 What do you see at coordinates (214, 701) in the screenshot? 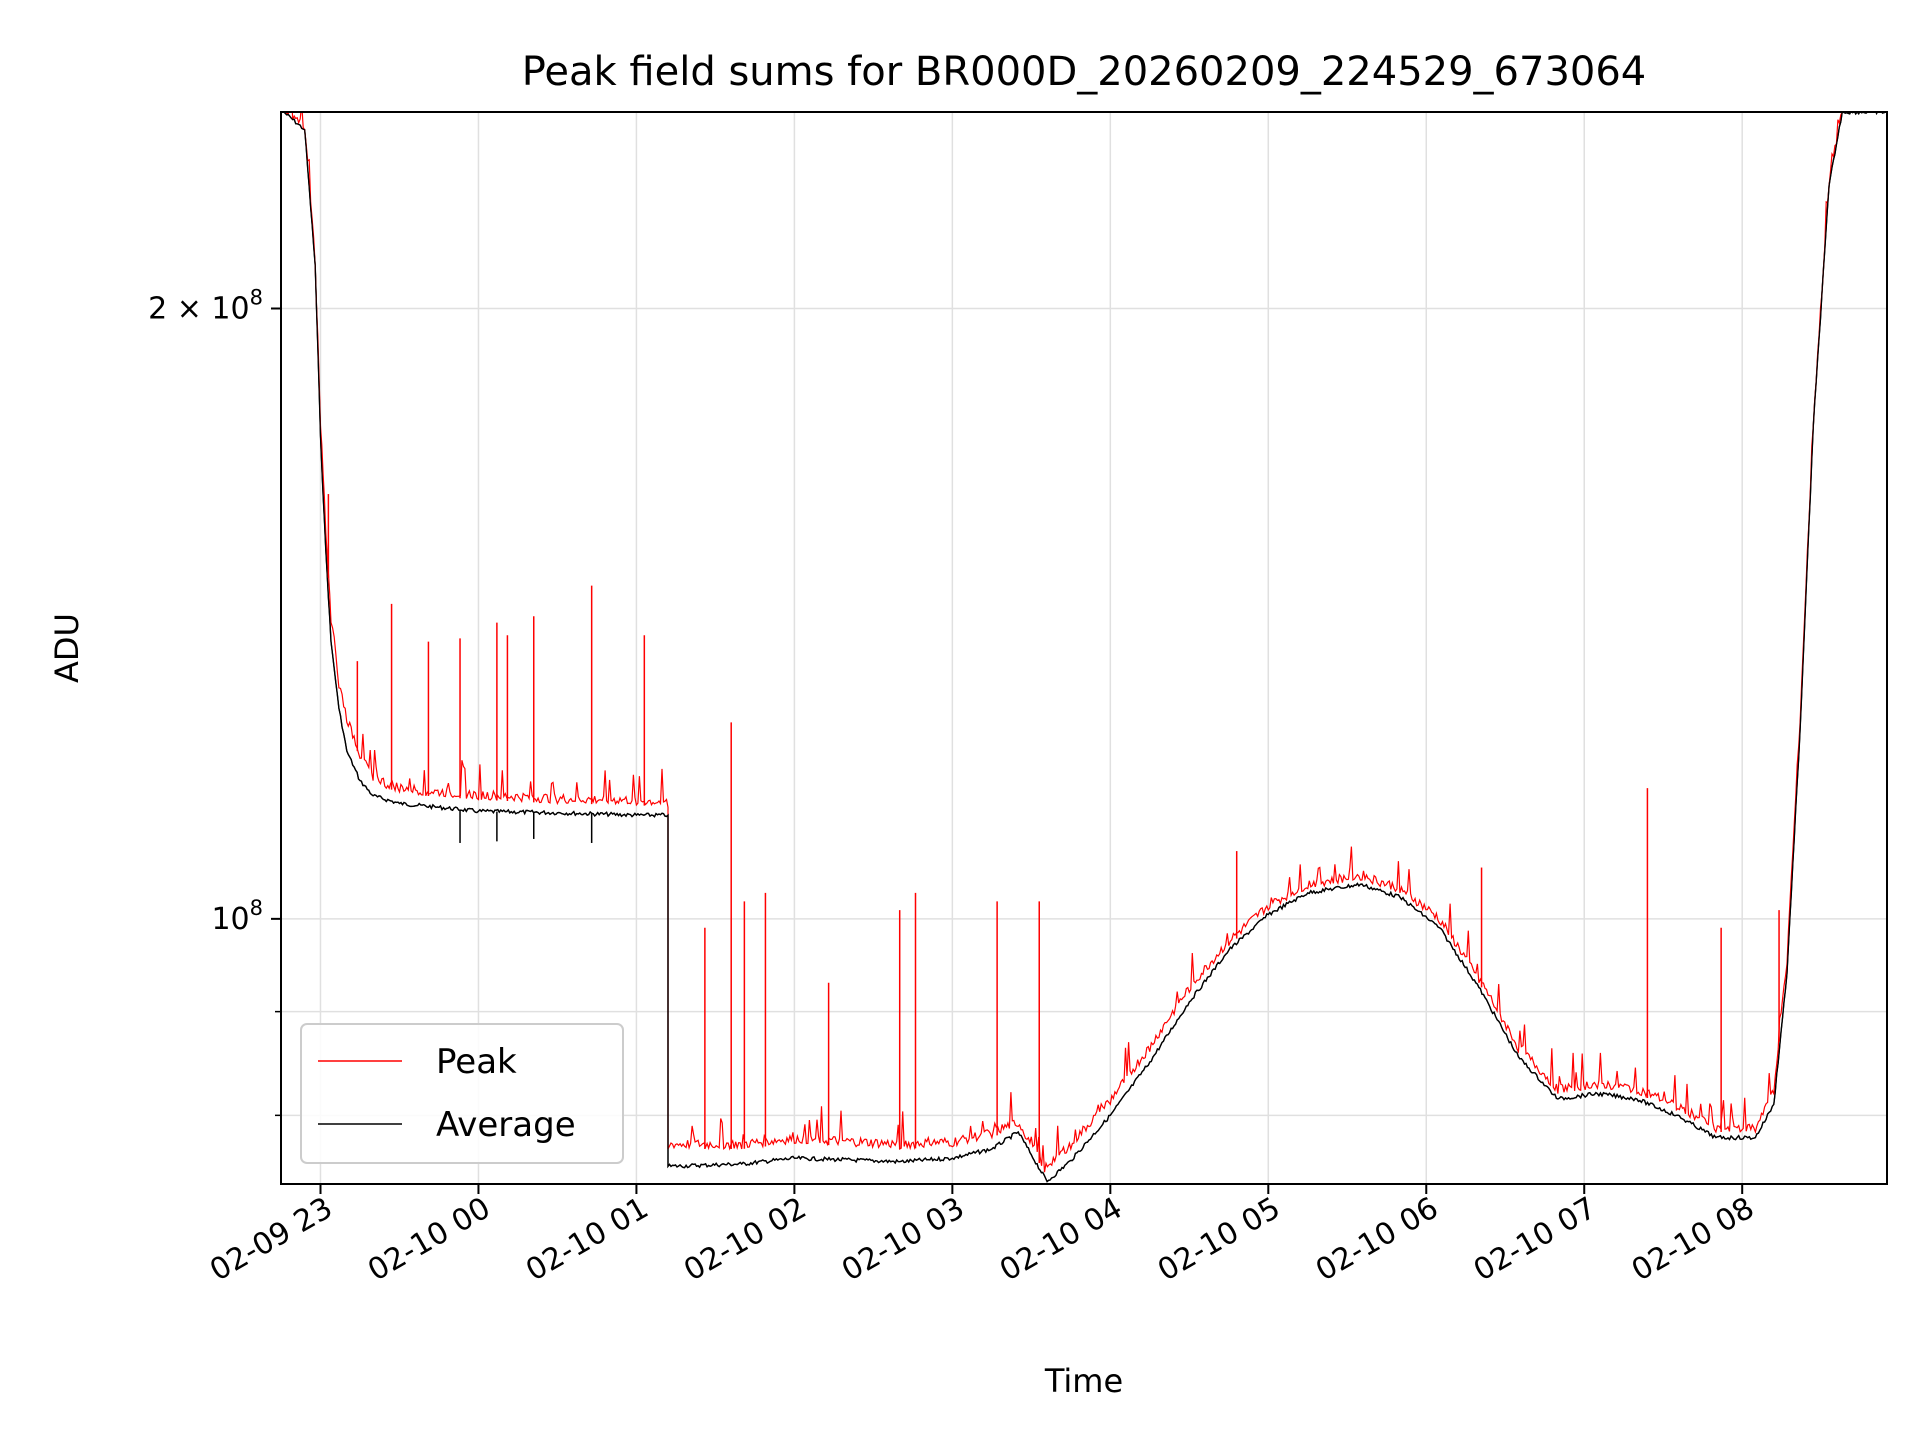
I see `y-axis: 108 2 × 108` at bounding box center [214, 701].